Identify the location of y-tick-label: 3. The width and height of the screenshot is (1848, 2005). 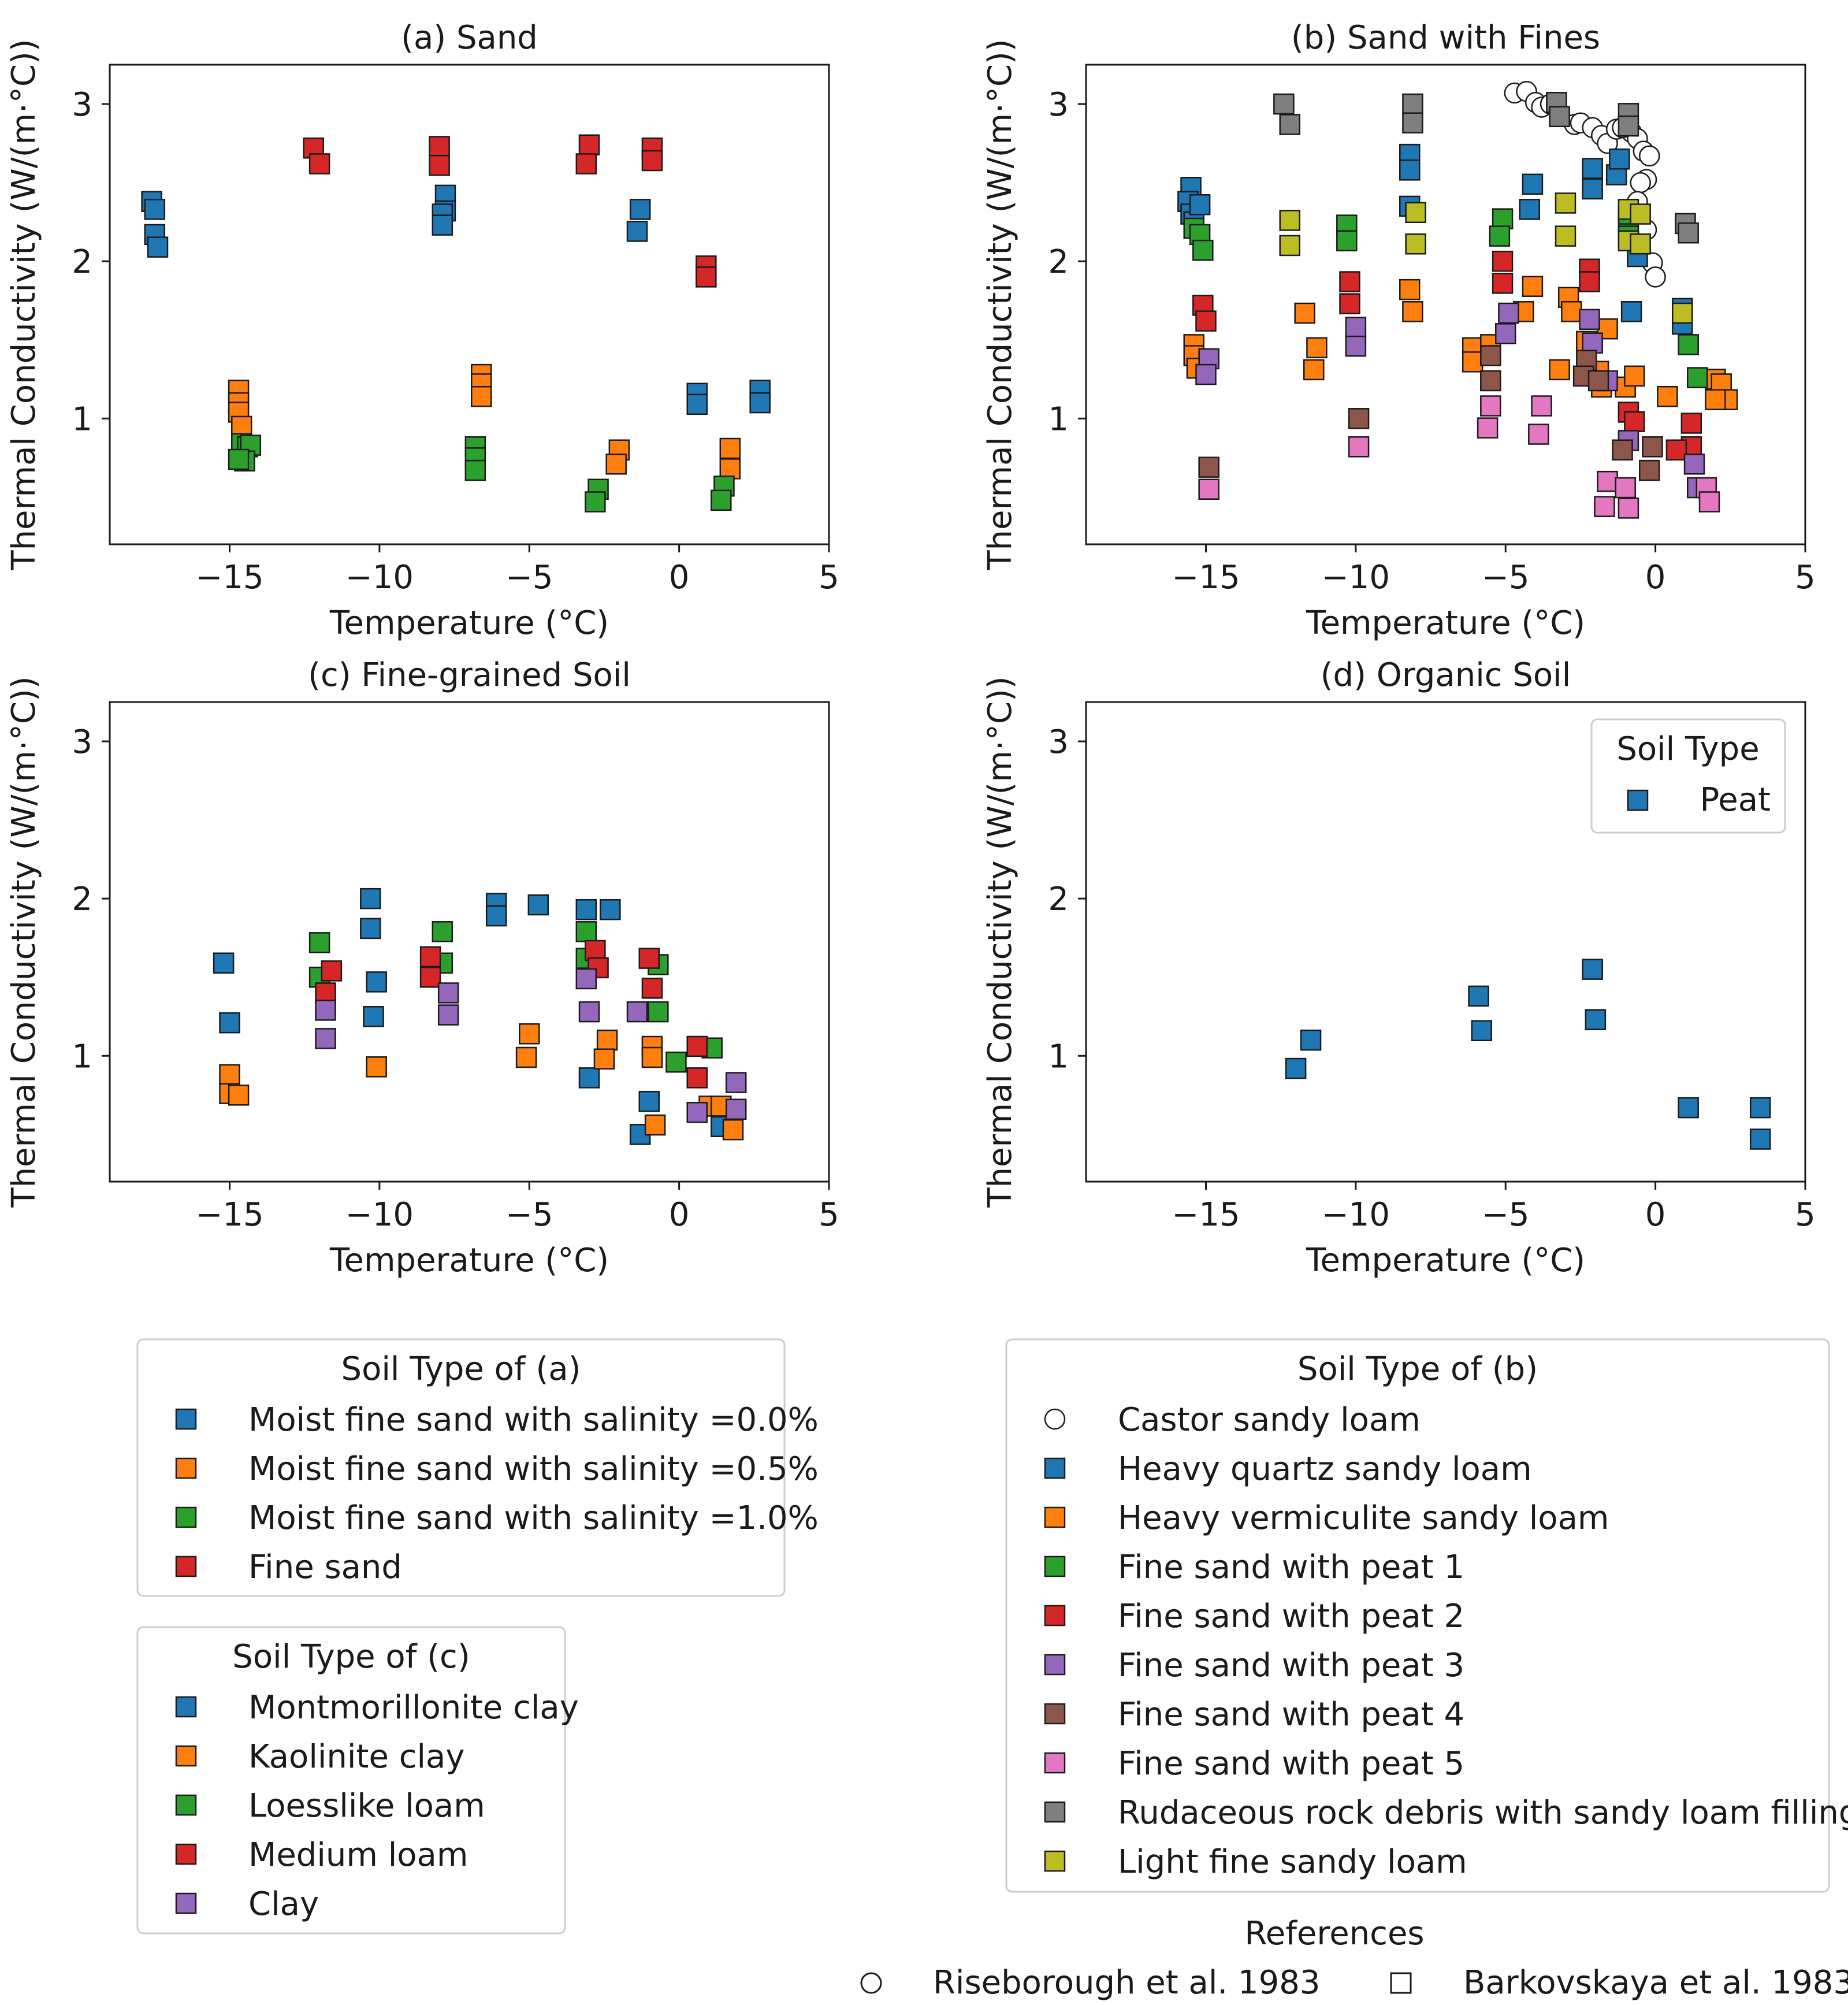
(82, 105).